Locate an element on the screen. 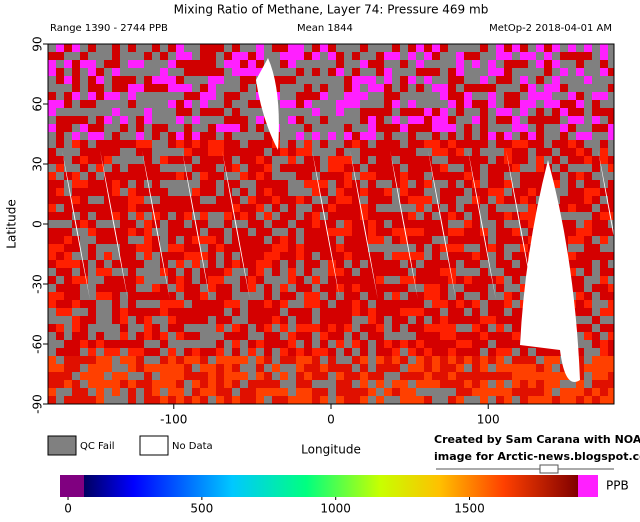 This screenshot has width=640, height=522. colorbar-tick-label: 0 is located at coordinates (68, 509).